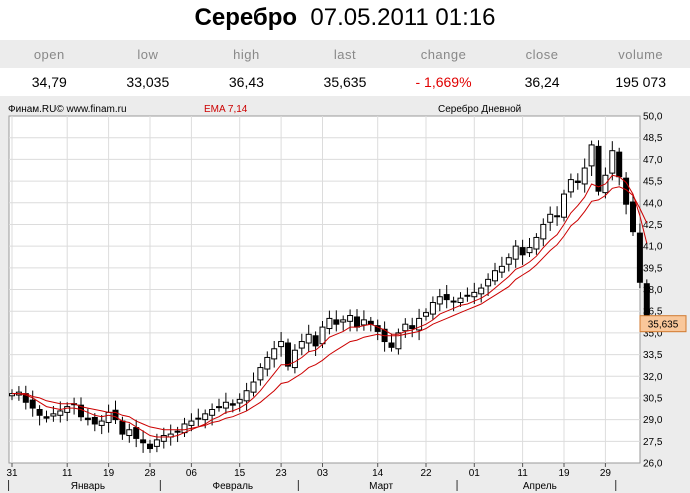 This screenshot has height=493, width=690. I want to click on x-tick-label: 22, so click(426, 473).